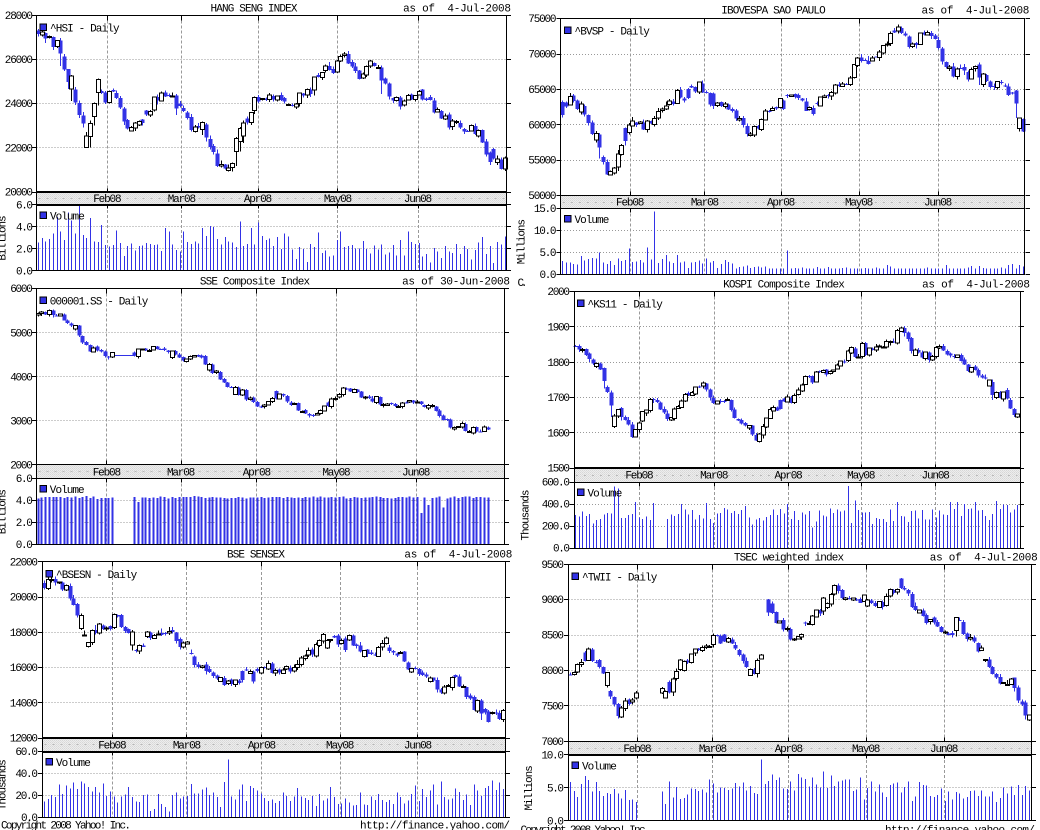  What do you see at coordinates (255, 283) in the screenshot?
I see `svg-text: SSE Composite Index` at bounding box center [255, 283].